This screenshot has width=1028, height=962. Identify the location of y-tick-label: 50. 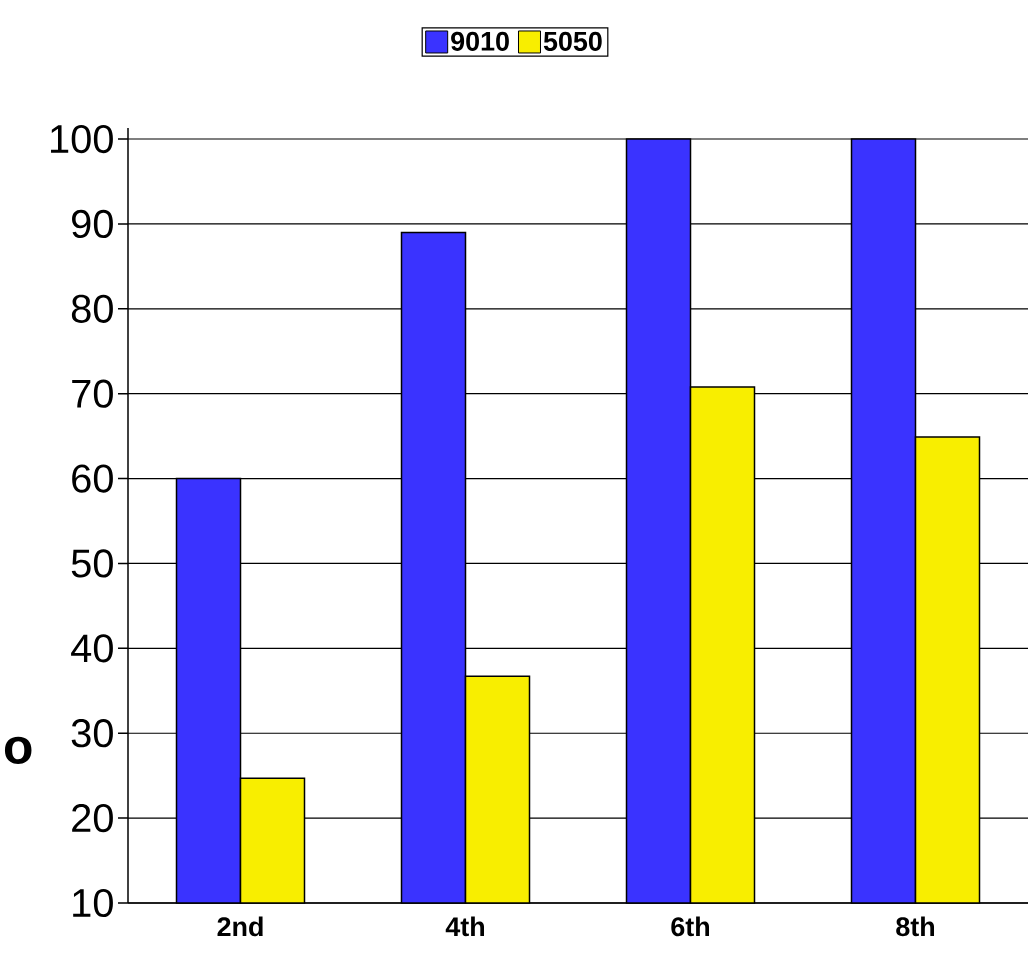
(92, 563).